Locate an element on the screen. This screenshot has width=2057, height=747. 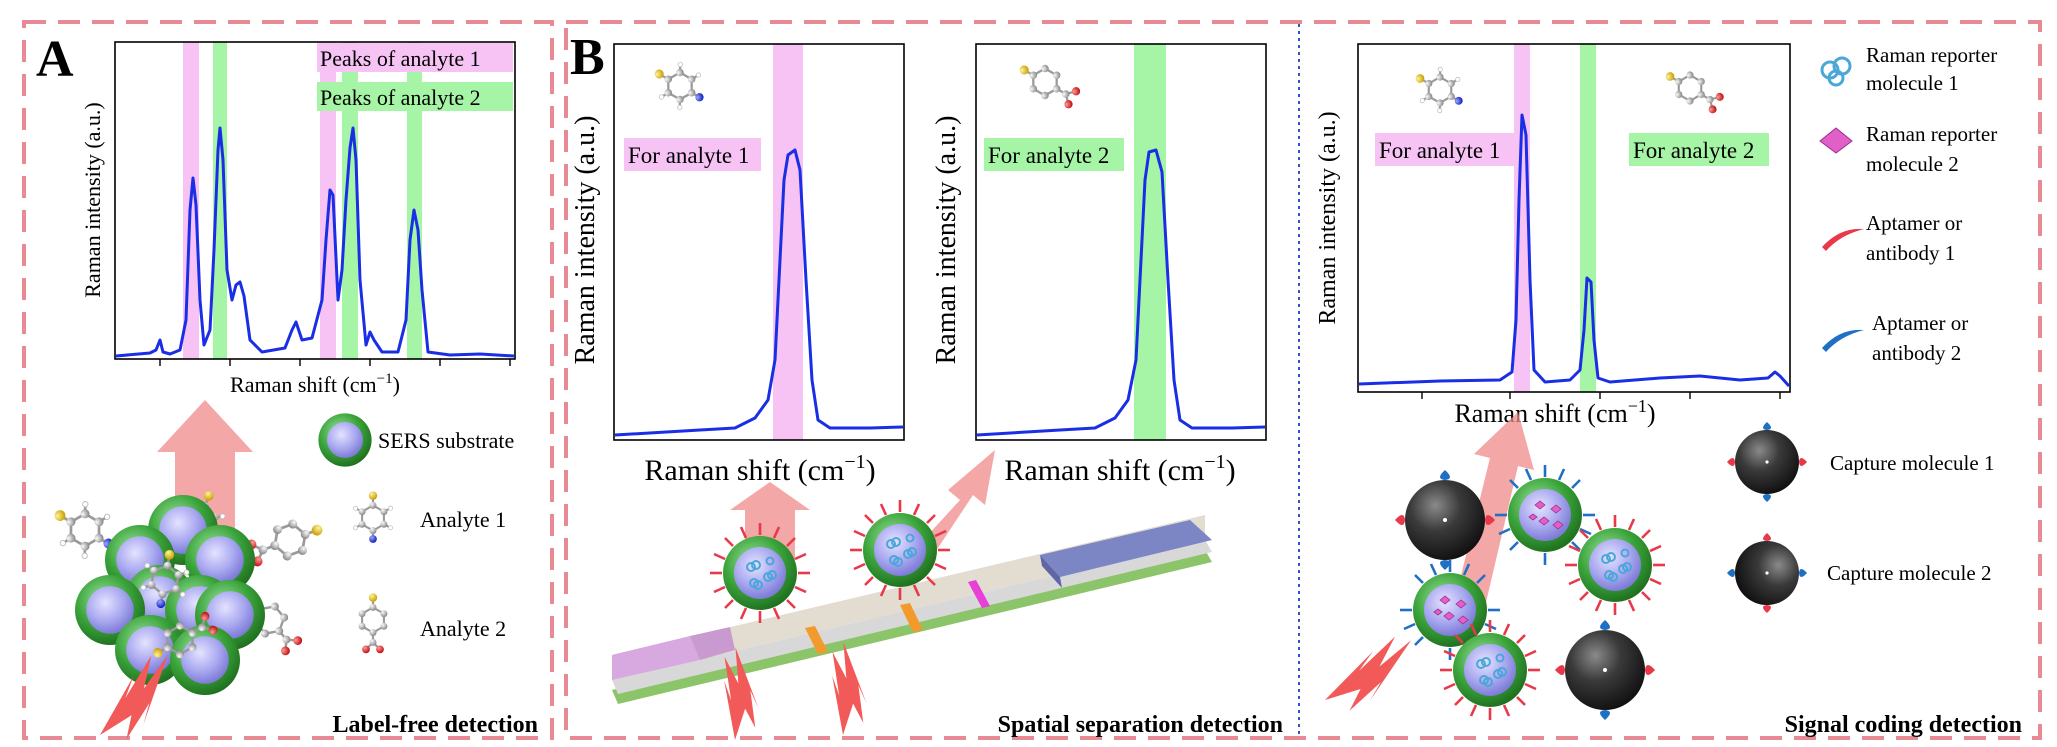
sandwich-assembly is located at coordinates (1531, 592).